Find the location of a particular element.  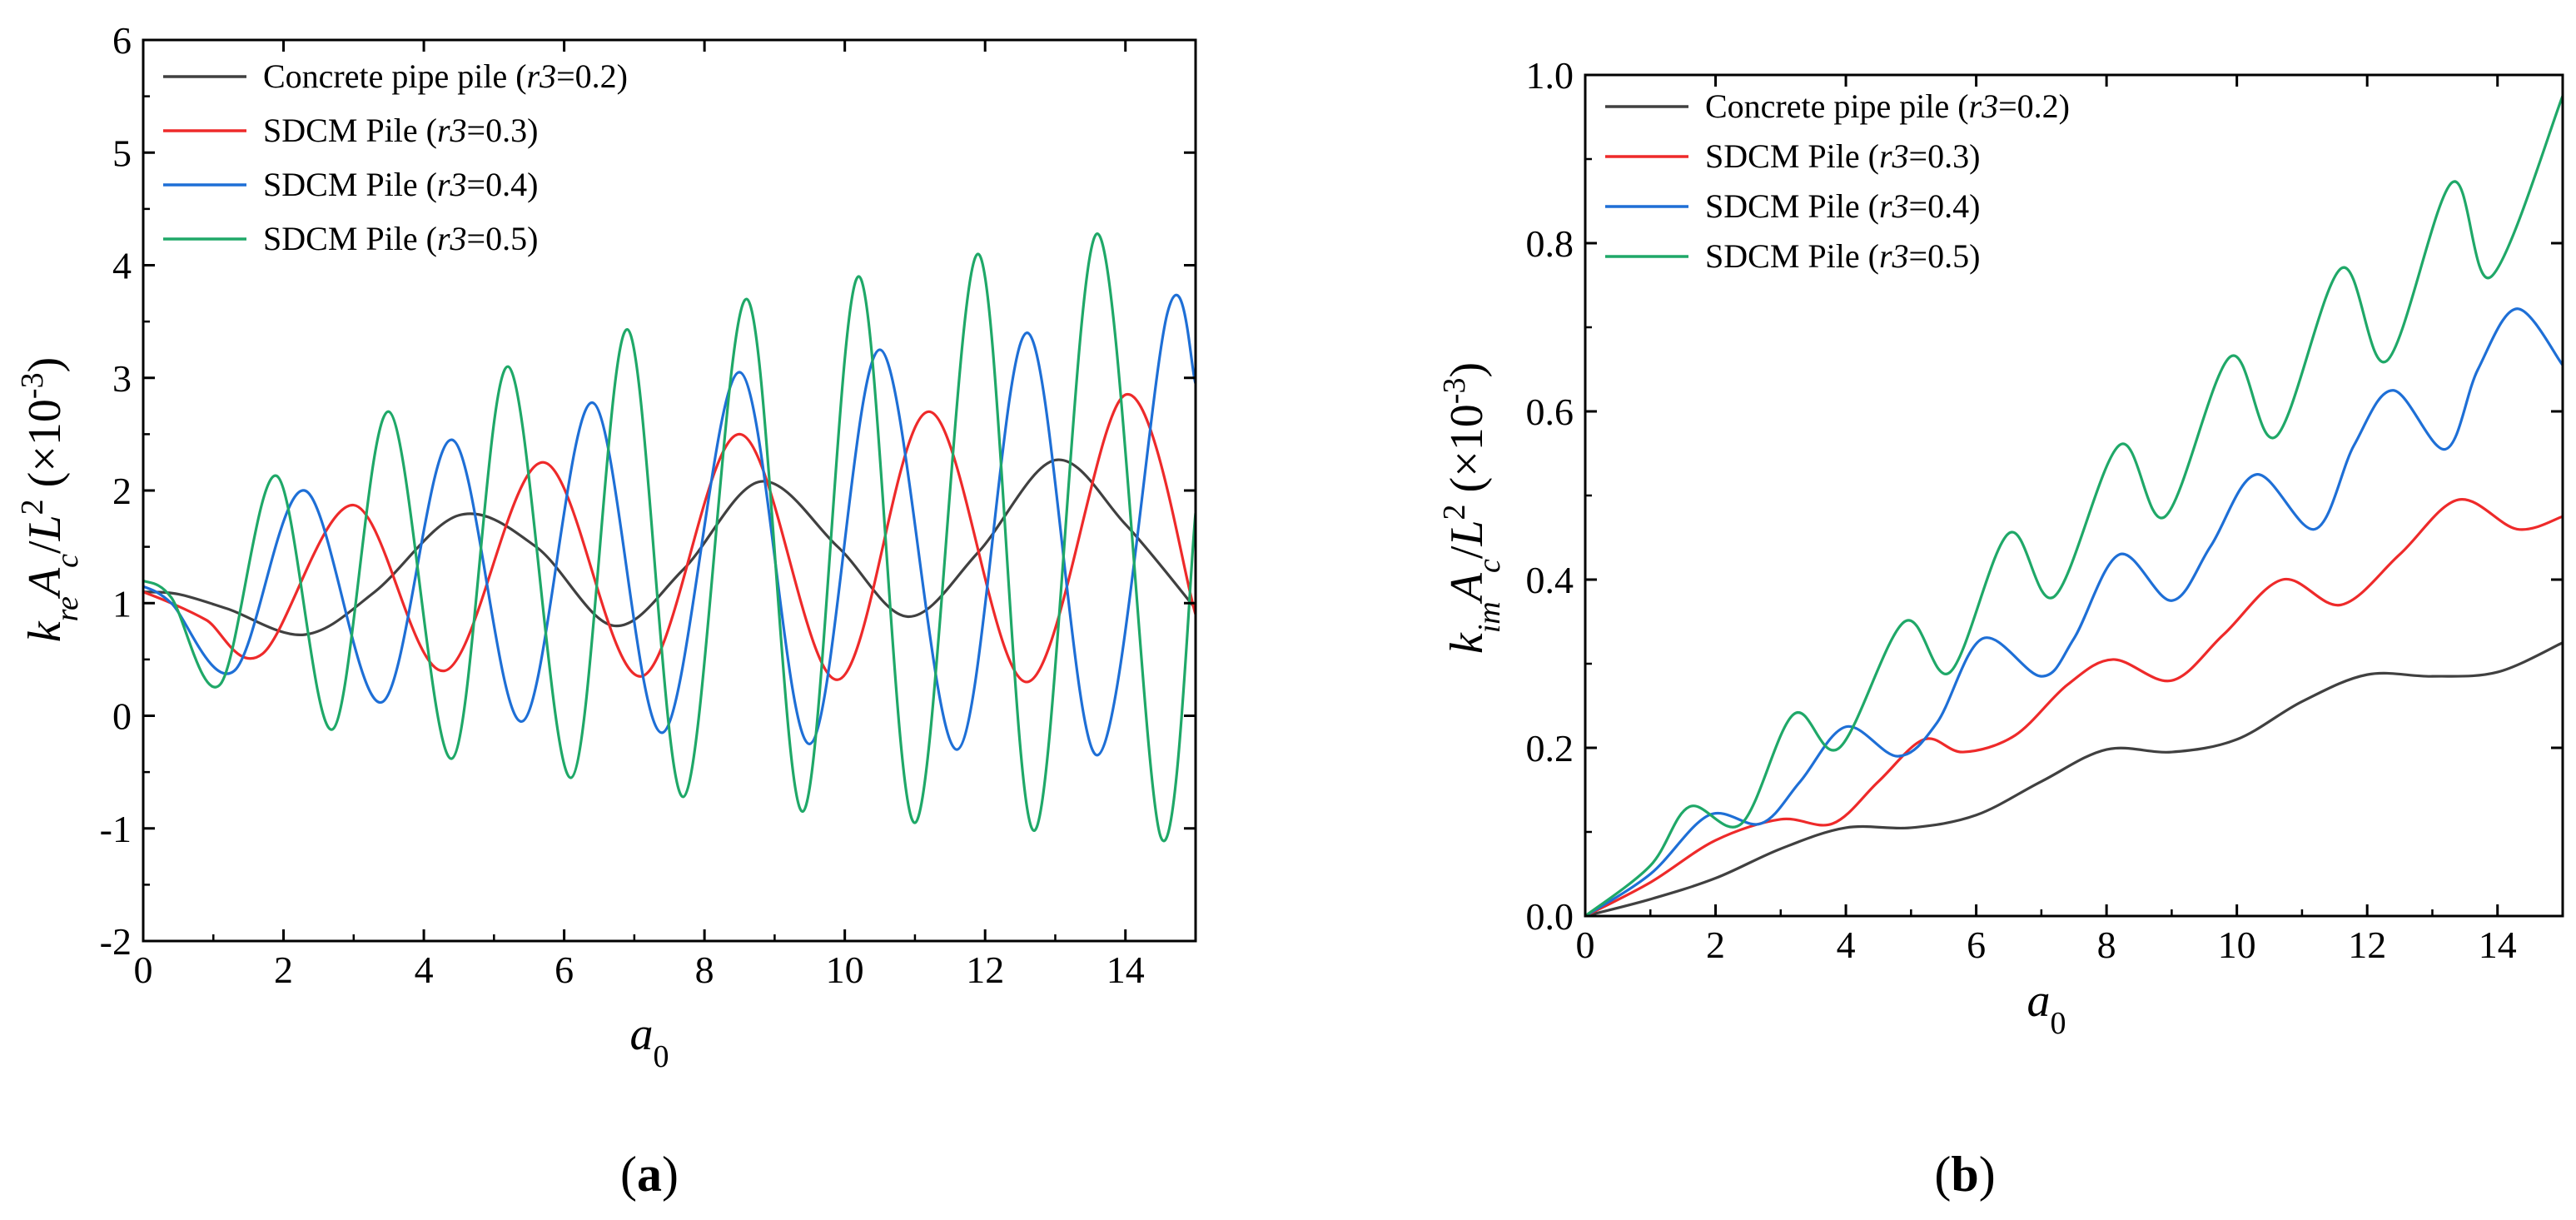

x-tick-label-b-5: 10 is located at coordinates (2237, 945).